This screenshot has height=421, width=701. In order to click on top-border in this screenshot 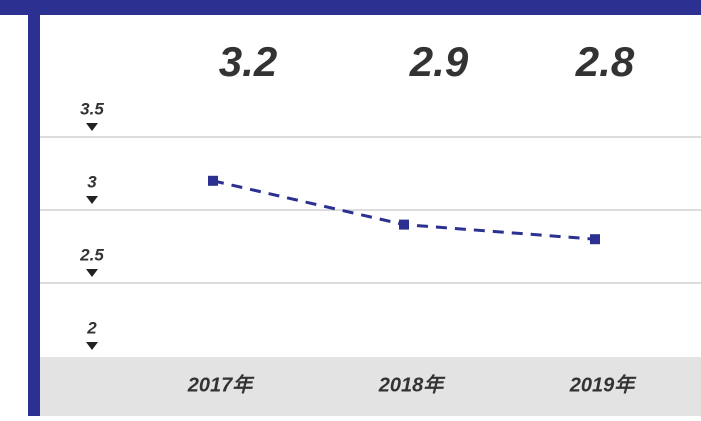, I will do `click(350, 7)`.